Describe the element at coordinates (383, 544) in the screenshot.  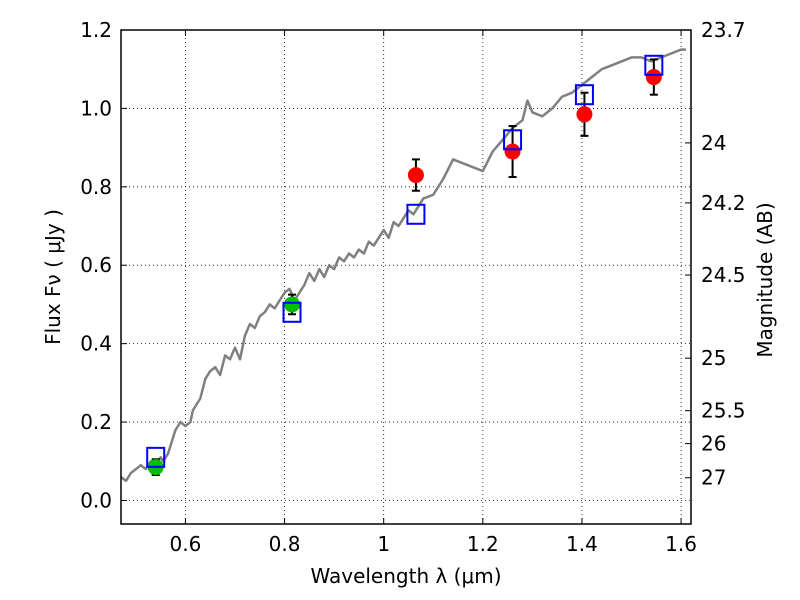
I see `x-tick-label: 1` at that location.